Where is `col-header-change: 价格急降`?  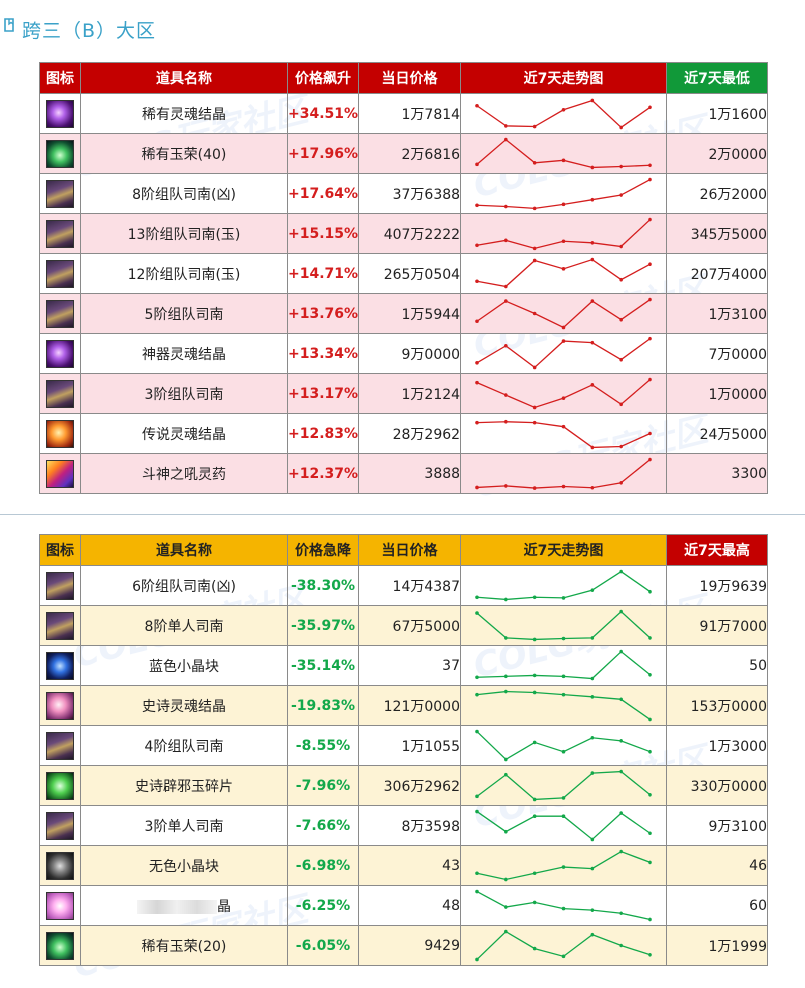
col-header-change: 价格急降 is located at coordinates (323, 550).